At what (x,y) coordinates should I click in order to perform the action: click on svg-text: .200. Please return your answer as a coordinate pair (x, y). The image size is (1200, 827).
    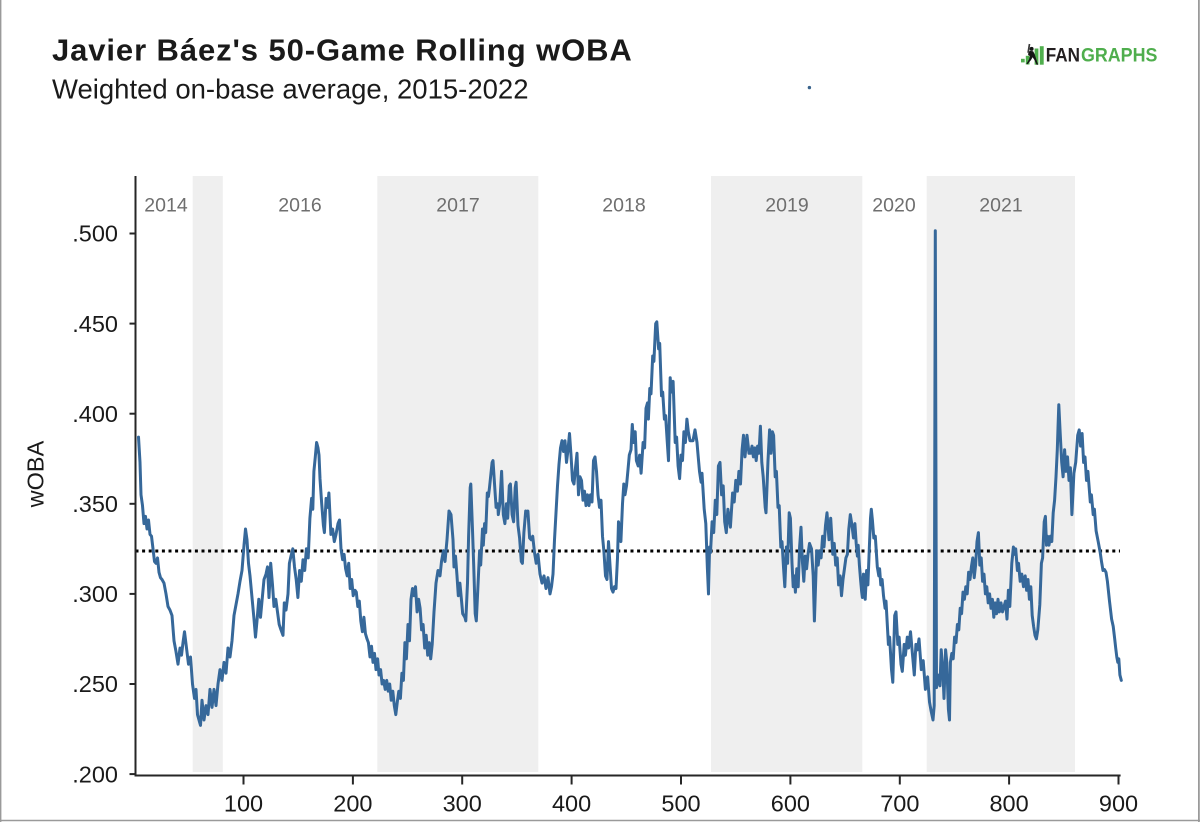
    Looking at the image, I should click on (95, 774).